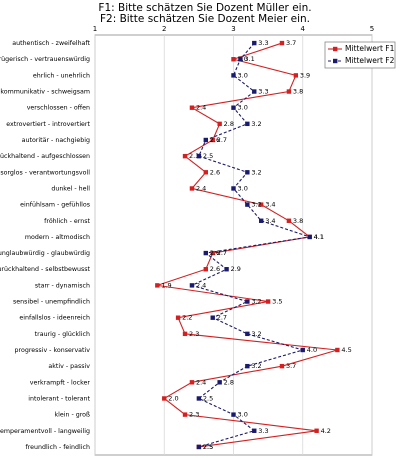  What do you see at coordinates (305, 75) in the screenshot?
I see `data-label: 3.9` at bounding box center [305, 75].